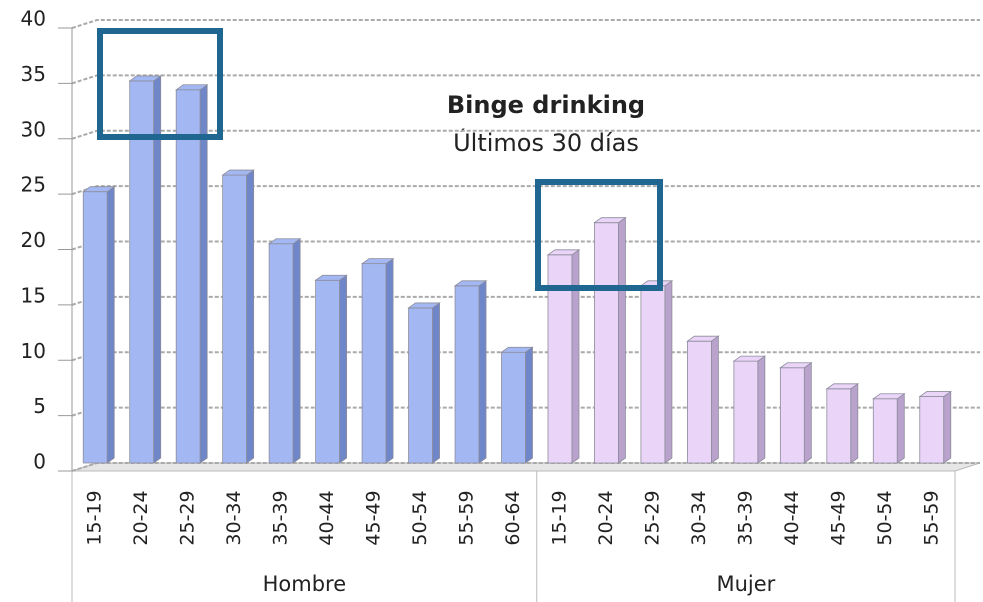 The image size is (983, 602). What do you see at coordinates (33, 74) in the screenshot?
I see `y-tick-label: 35` at bounding box center [33, 74].